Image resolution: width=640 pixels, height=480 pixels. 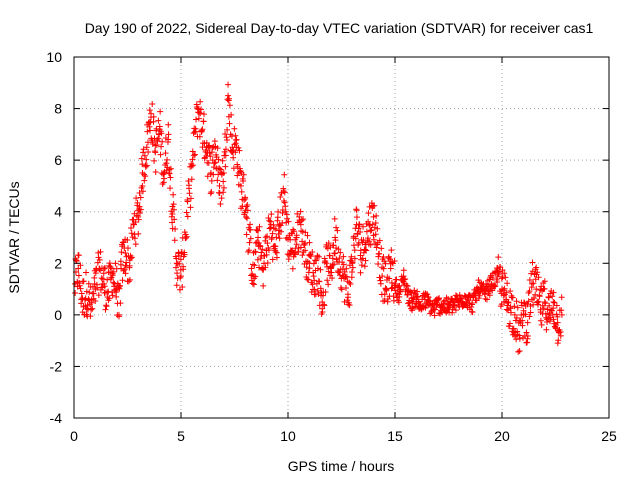 What do you see at coordinates (58, 263) in the screenshot?
I see `y-tick-label: 2` at bounding box center [58, 263].